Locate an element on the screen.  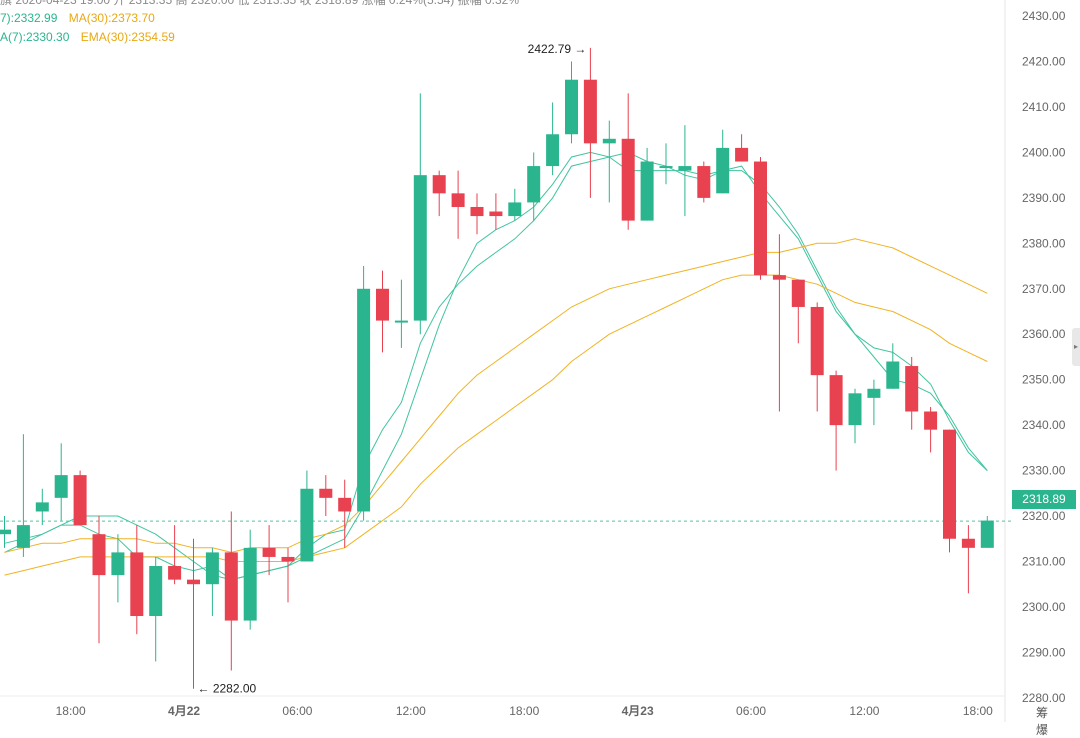
corner-label: 筹 爆 is located at coordinates (1045, 721).